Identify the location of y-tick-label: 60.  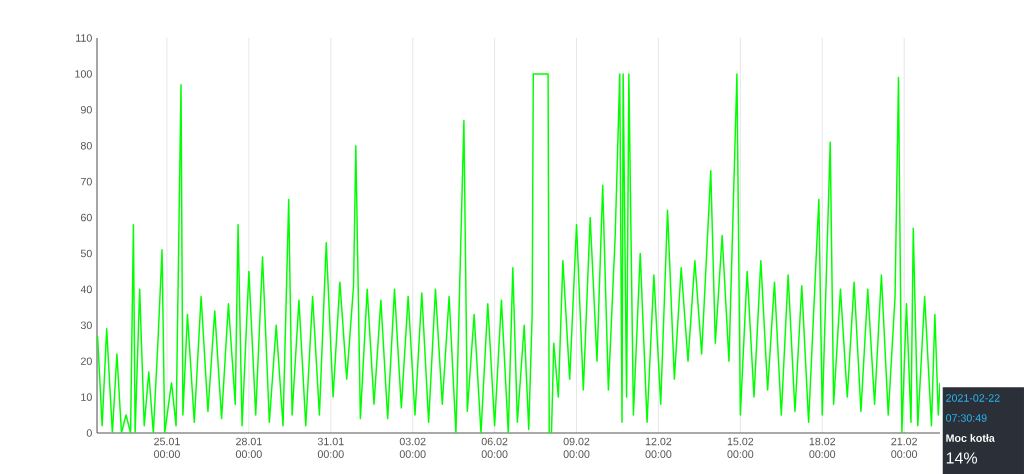
(86, 217).